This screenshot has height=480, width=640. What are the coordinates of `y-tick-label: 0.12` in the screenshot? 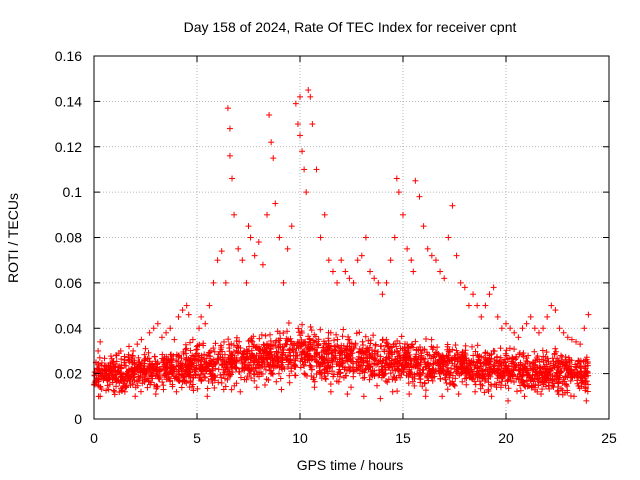 It's located at (68, 147).